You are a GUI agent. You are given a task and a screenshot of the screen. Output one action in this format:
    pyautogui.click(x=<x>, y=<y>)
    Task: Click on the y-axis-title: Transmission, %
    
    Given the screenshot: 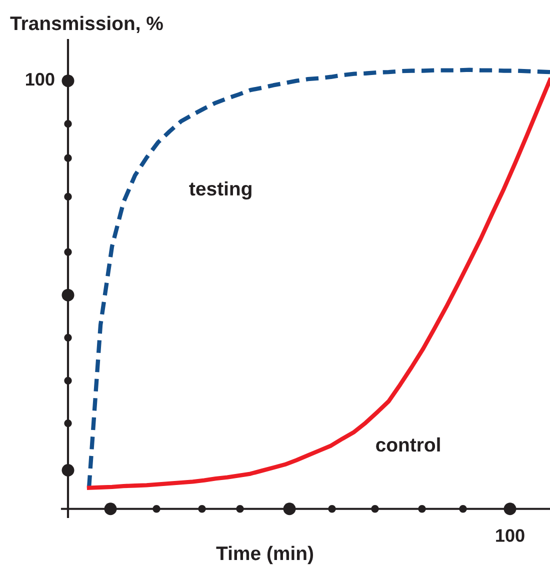 What is the action you would take?
    pyautogui.click(x=86, y=25)
    